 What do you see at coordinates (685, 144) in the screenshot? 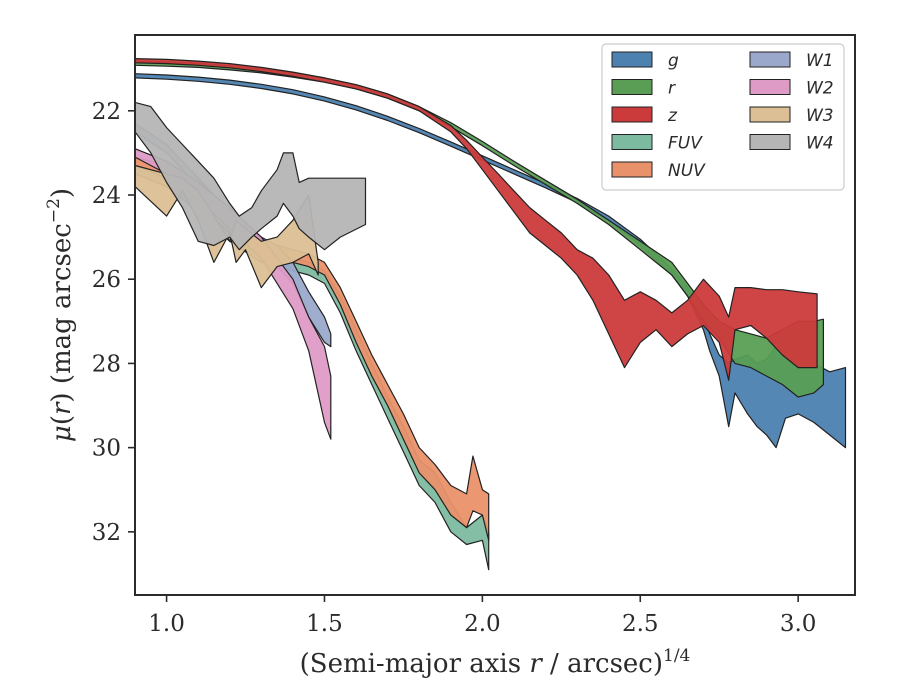
I see `legend-label-fuv: FUV` at bounding box center [685, 144].